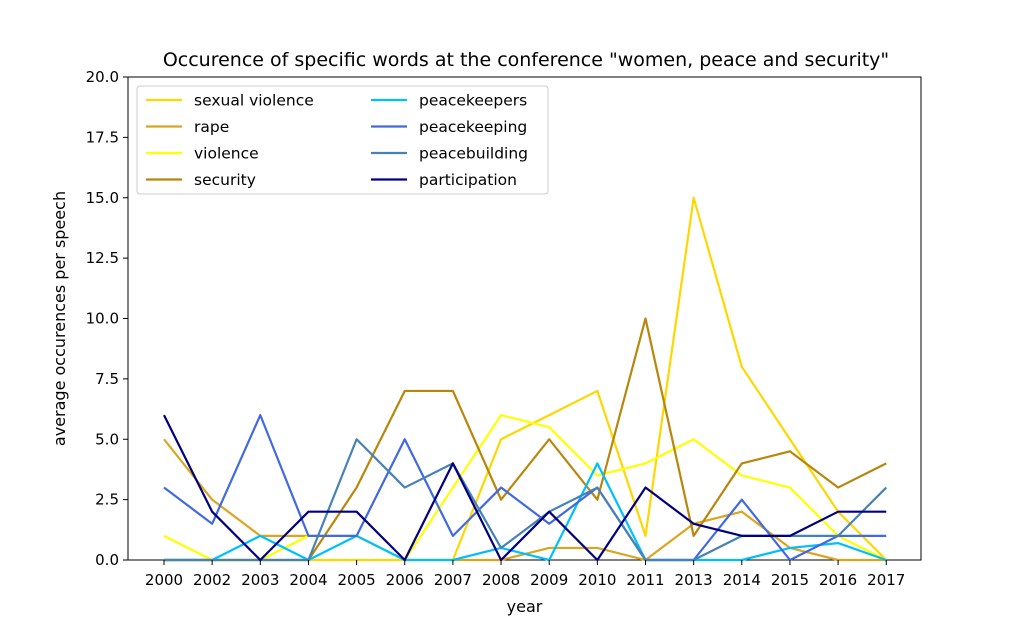 The height and width of the screenshot is (640, 1024). What do you see at coordinates (107, 560) in the screenshot?
I see `y-tick-label: 0.0` at bounding box center [107, 560].